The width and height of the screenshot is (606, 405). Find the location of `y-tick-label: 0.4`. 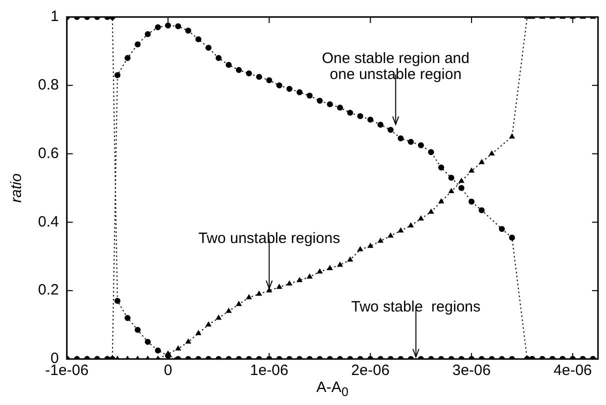

y-tick-label: 0.4 is located at coordinates (48, 221).